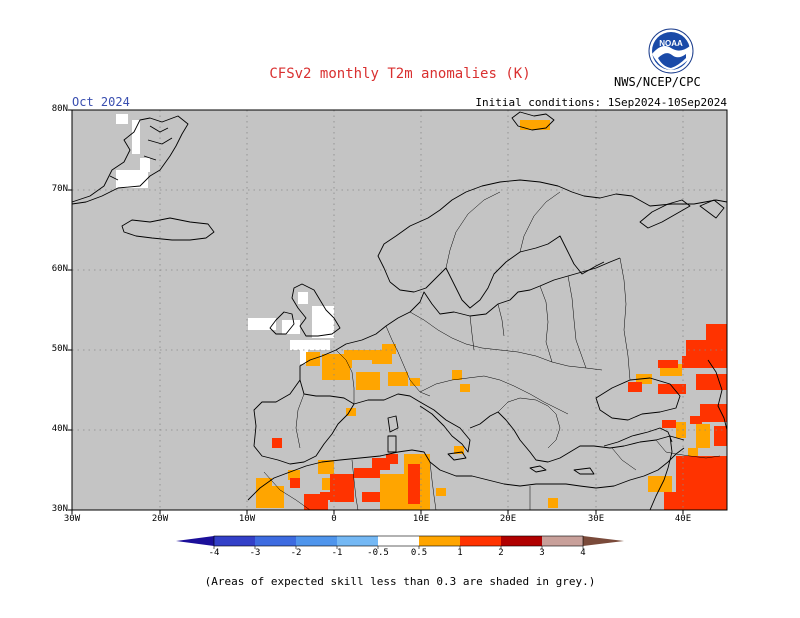 The height and width of the screenshot is (618, 800). I want to click on colorbar-label: 0.5, so click(419, 553).